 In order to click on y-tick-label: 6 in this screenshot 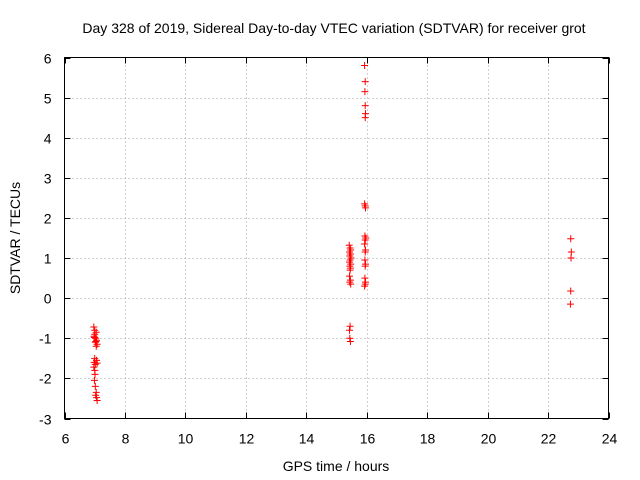, I will do `click(48, 59)`.